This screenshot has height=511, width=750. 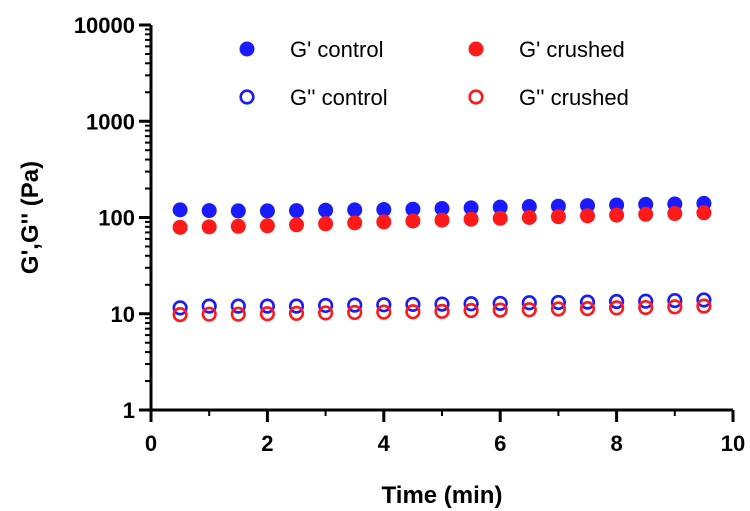 What do you see at coordinates (733, 443) in the screenshot?
I see `x-tick-label: 10` at bounding box center [733, 443].